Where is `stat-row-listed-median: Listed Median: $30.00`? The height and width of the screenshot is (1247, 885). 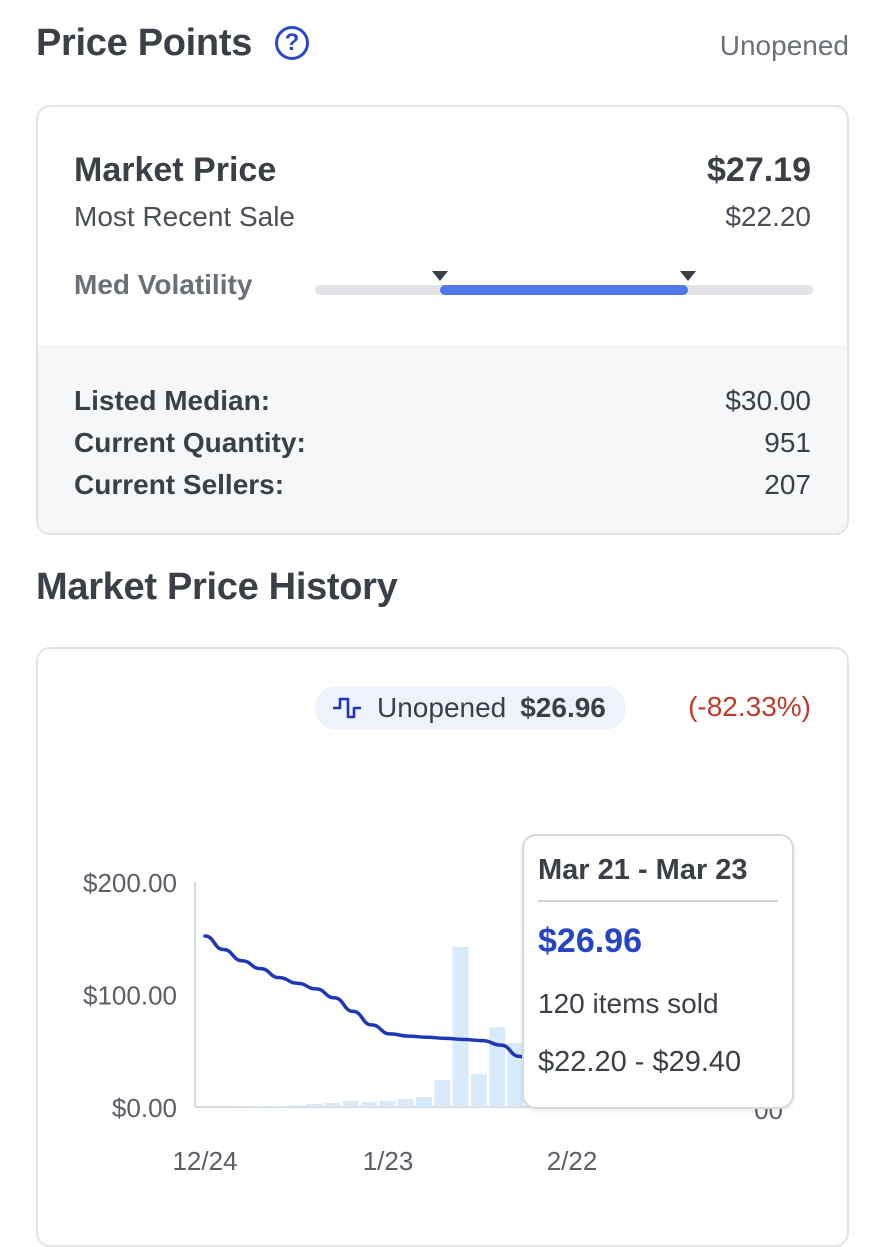
stat-row-listed-median: Listed Median: $30.00 is located at coordinates (442, 401).